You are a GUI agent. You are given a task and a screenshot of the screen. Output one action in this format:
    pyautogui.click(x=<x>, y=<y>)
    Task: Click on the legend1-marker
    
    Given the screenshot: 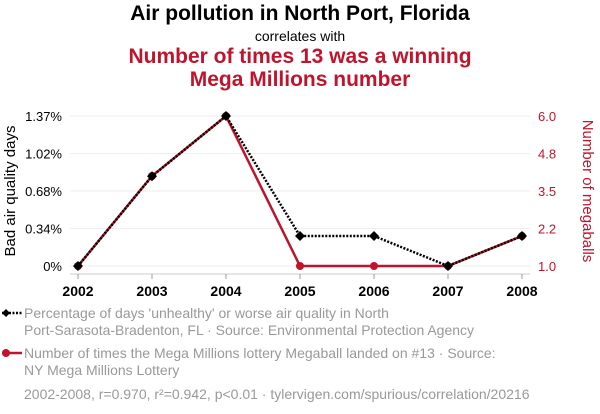 What is the action you would take?
    pyautogui.click(x=6, y=313)
    